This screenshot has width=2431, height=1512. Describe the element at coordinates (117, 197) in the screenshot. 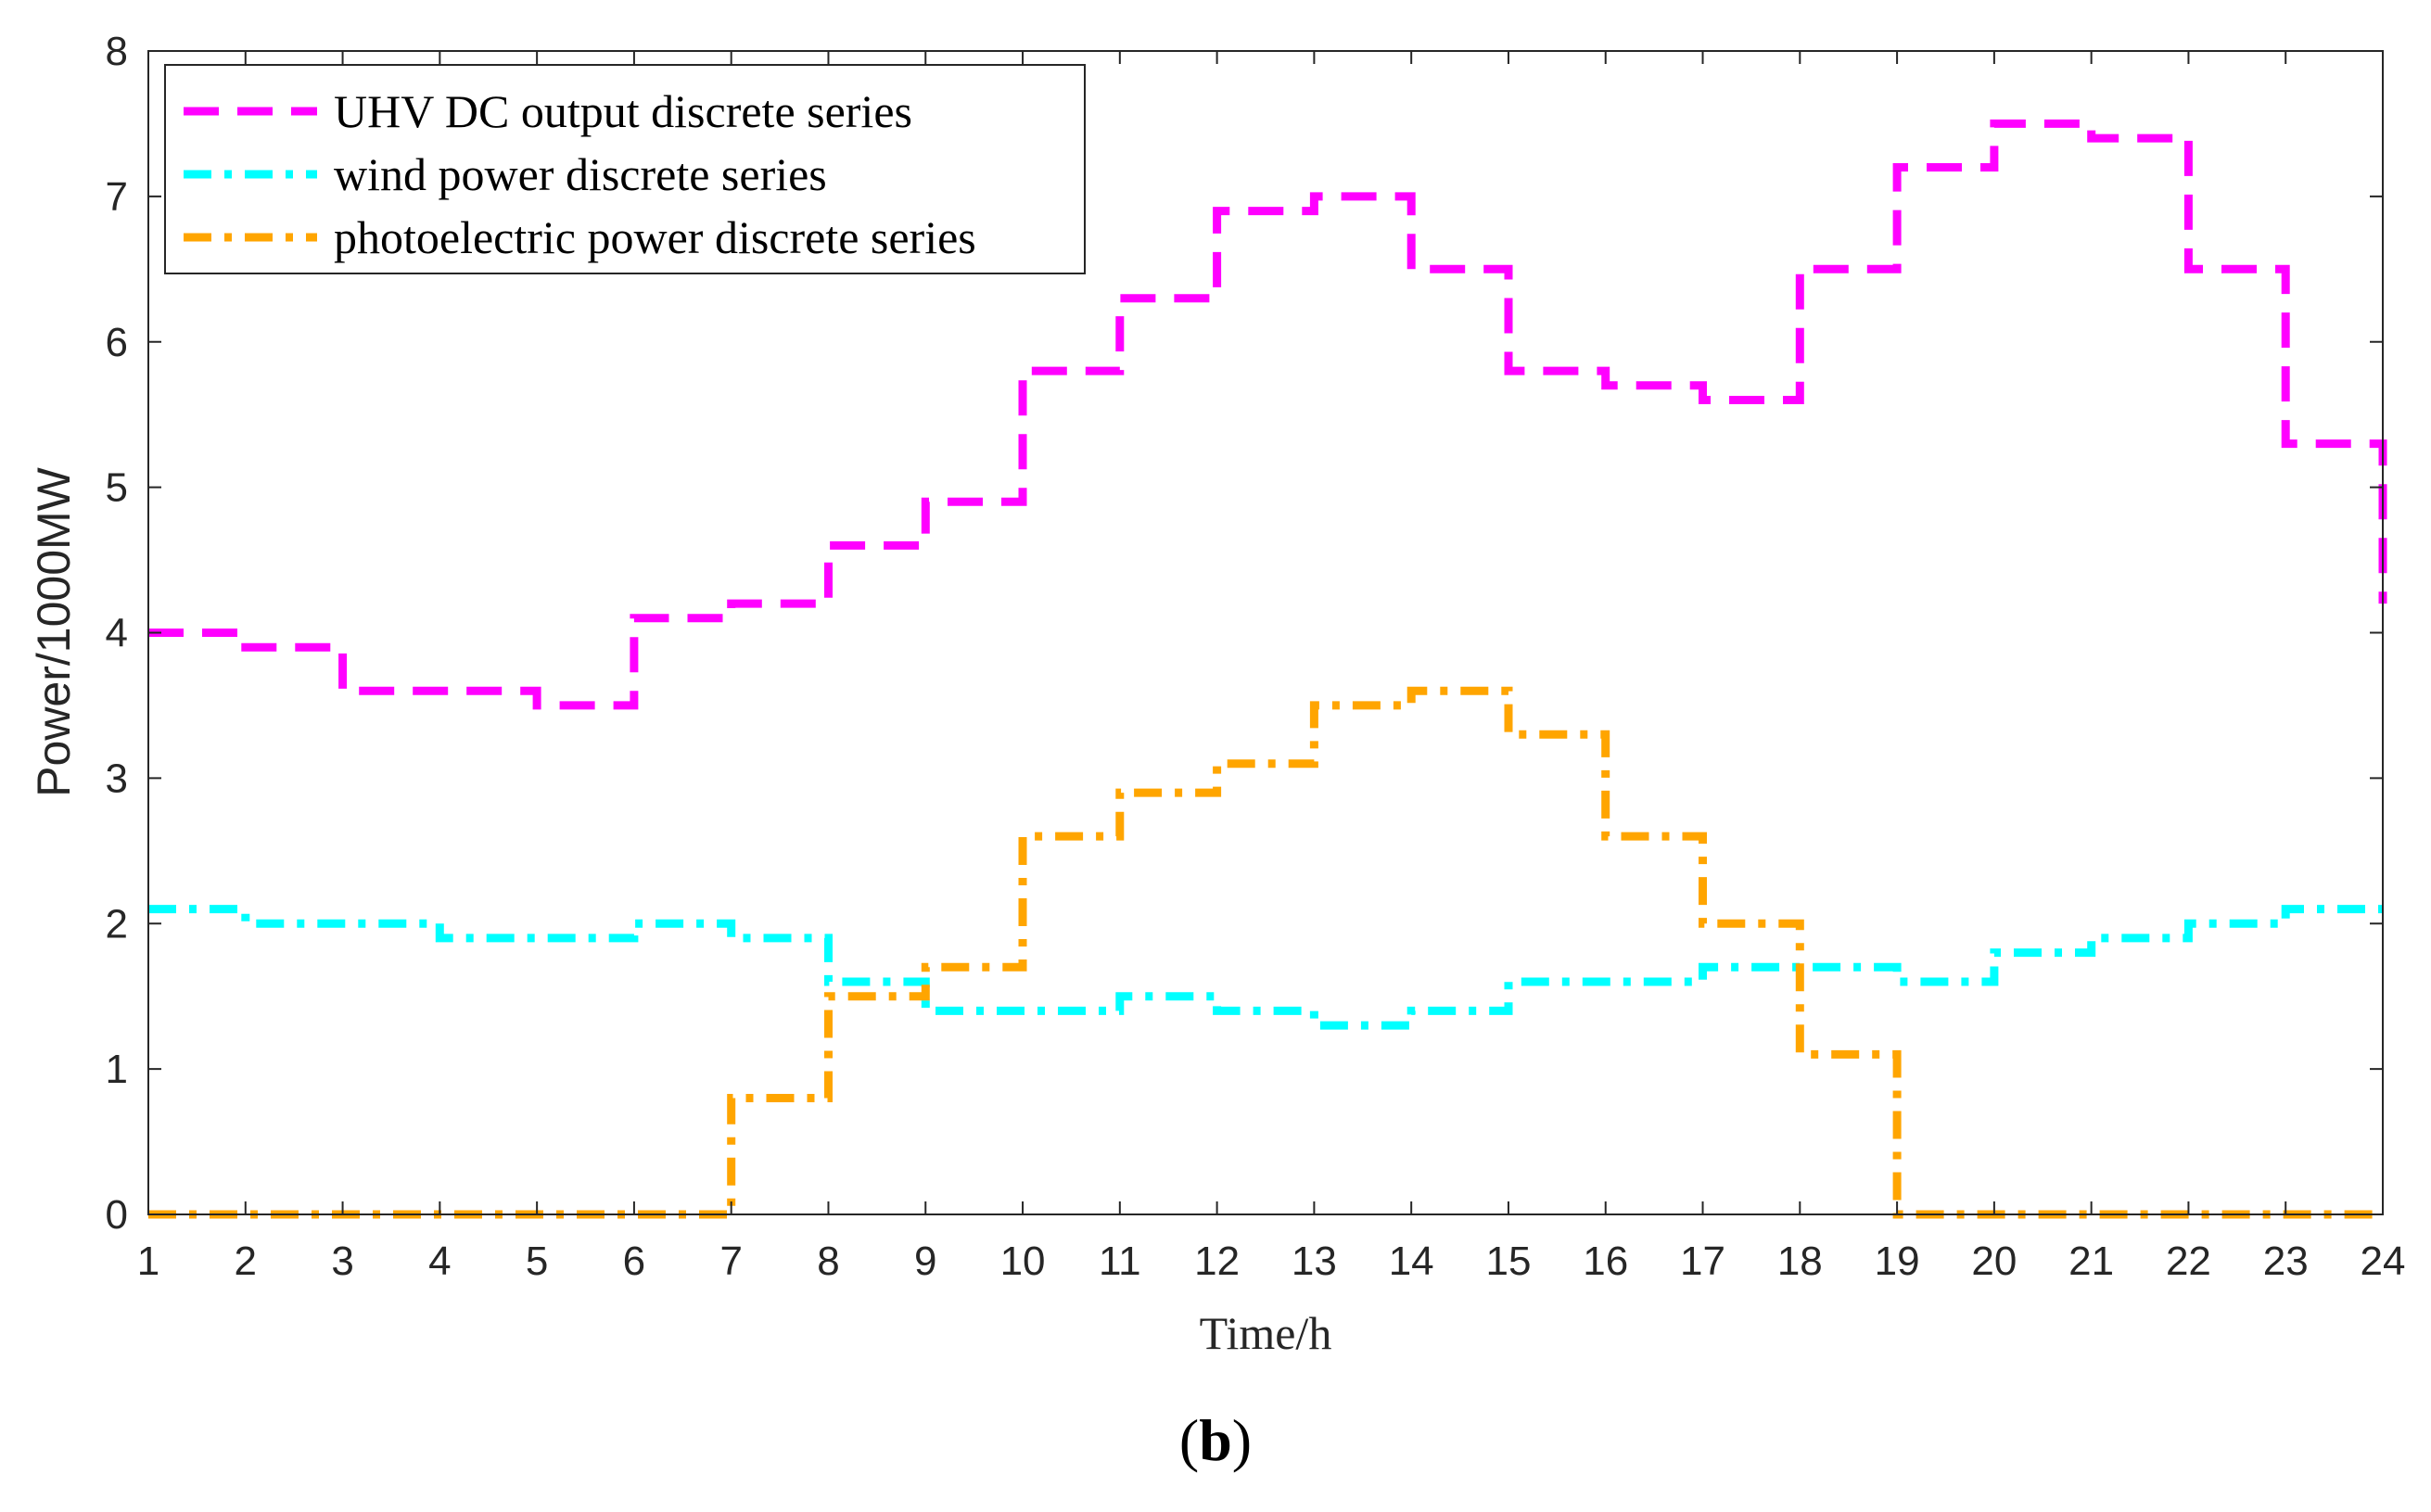

I see `y-tick-label: 7` at that location.